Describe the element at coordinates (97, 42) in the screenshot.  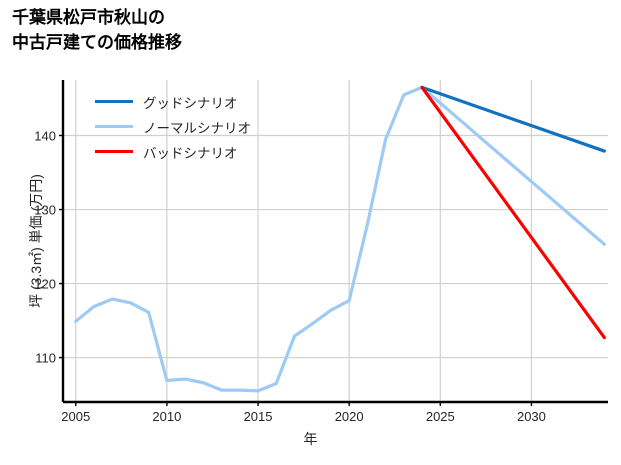
I see `chart-title-line2: 中古戸建ての価格推移` at that location.